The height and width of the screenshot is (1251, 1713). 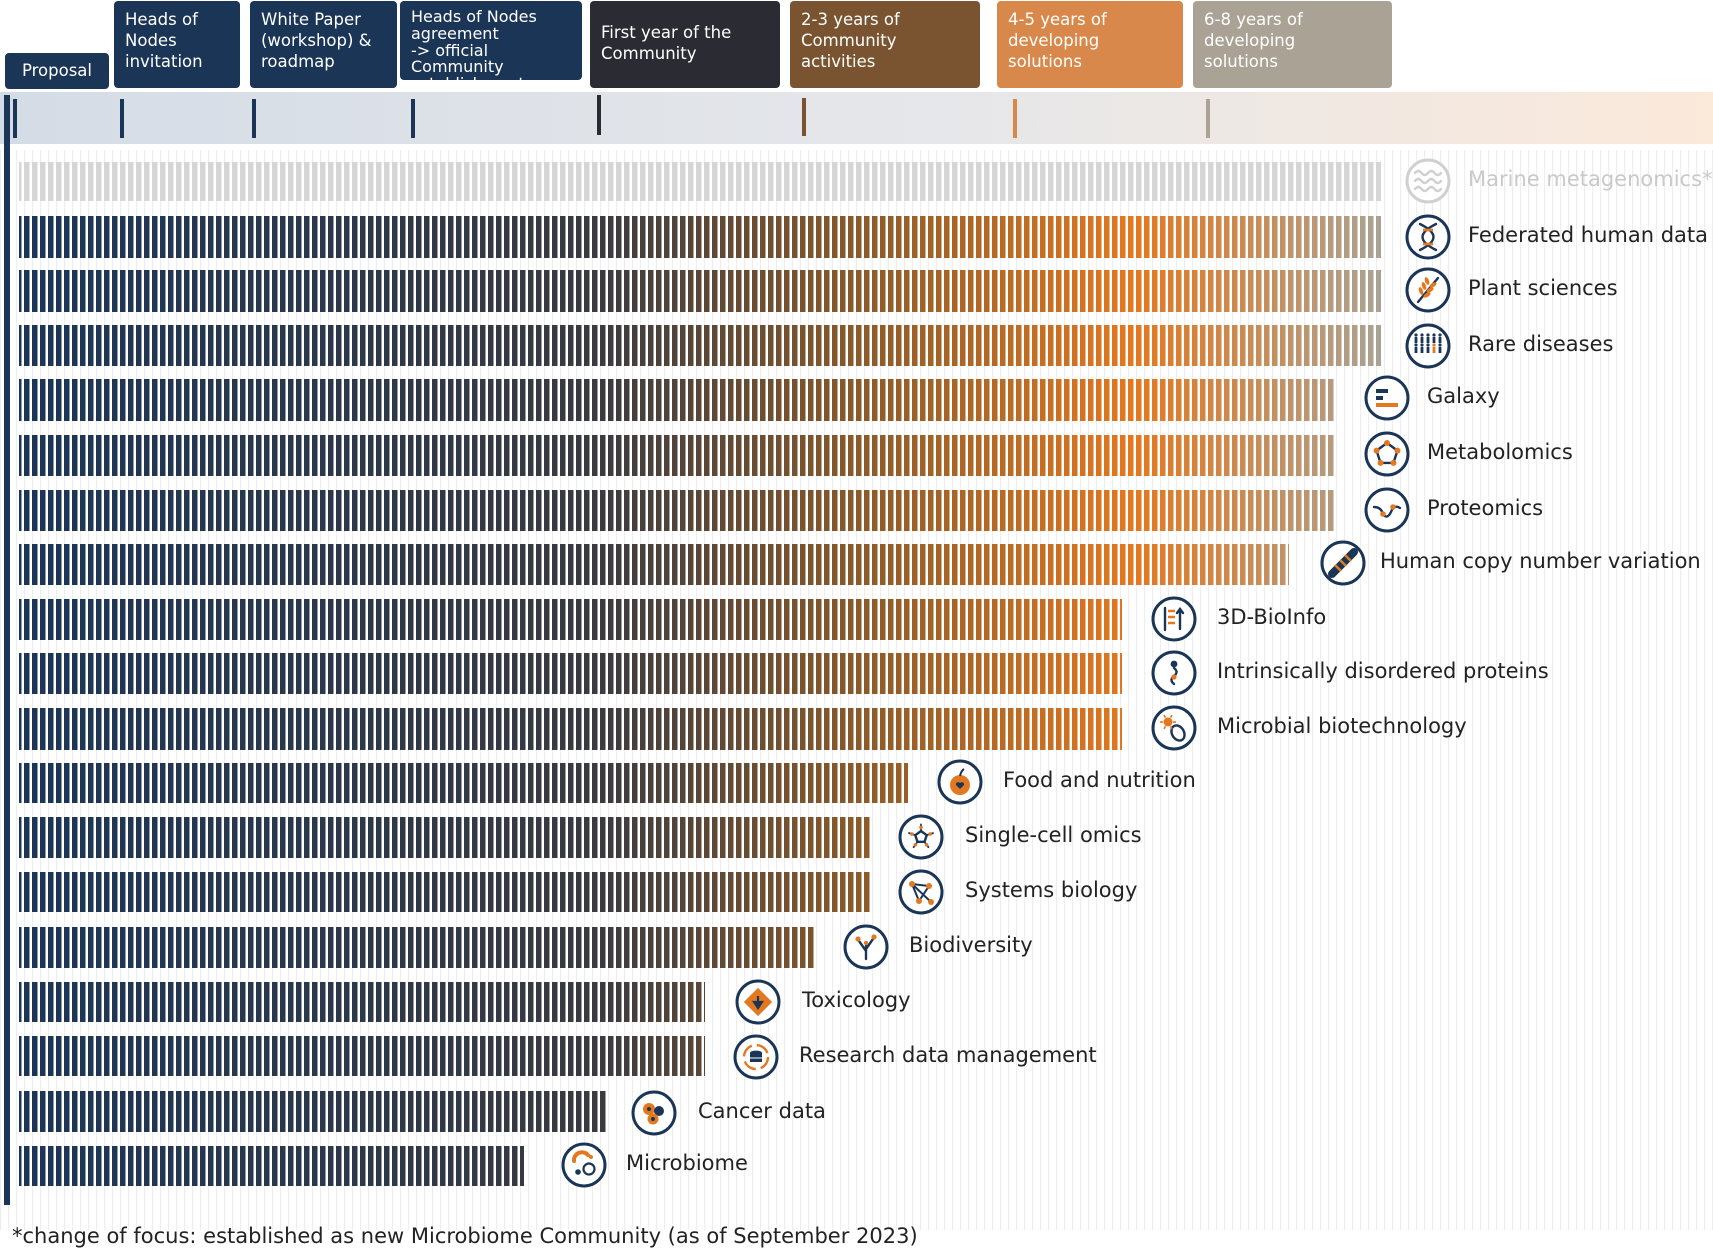 I want to click on community-label: Marine metagenomics*, so click(x=1590, y=179).